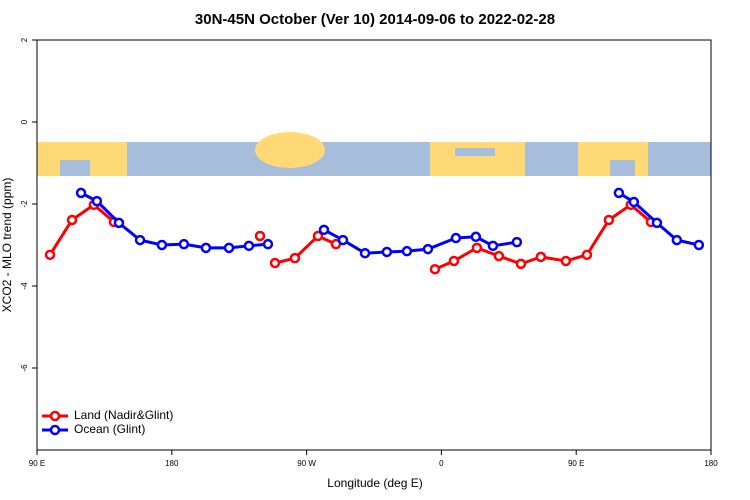 Image resolution: width=750 pixels, height=500 pixels. What do you see at coordinates (24, 368) in the screenshot?
I see `y-tick-label: -6` at bounding box center [24, 368].